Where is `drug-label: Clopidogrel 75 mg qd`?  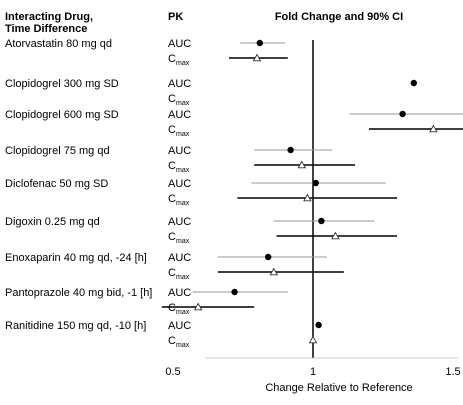
drug-label: Clopidogrel 75 mg qd is located at coordinates (57, 151).